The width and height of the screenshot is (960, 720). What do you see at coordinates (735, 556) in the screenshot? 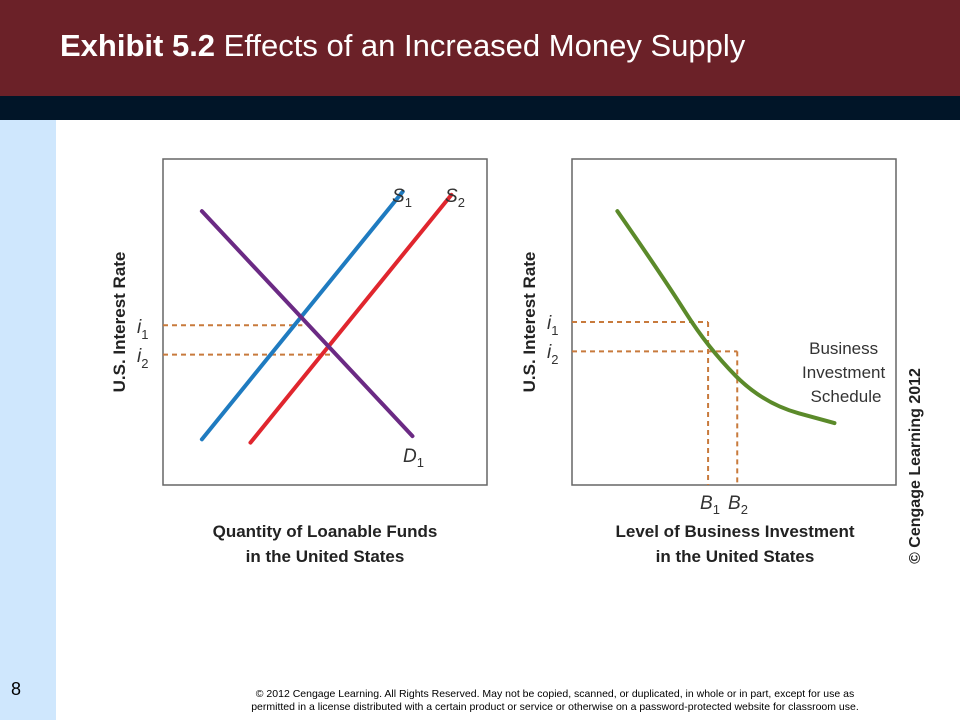
I see `right-x-axis-title-line2: in the United States` at bounding box center [735, 556].